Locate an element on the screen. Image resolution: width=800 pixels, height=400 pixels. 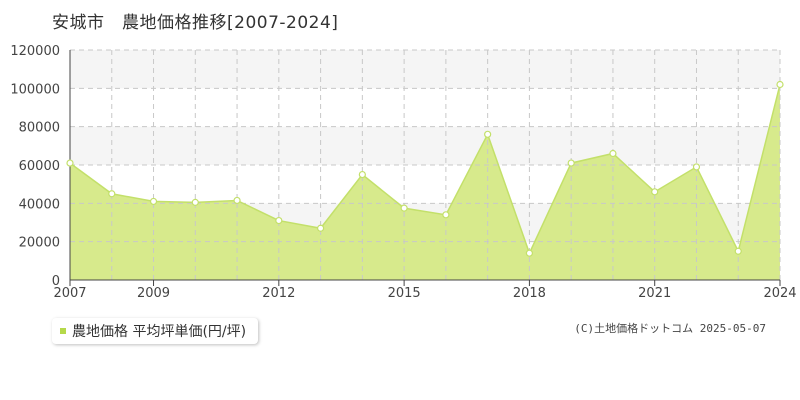
y-tick-label: 0 is located at coordinates (56, 281).